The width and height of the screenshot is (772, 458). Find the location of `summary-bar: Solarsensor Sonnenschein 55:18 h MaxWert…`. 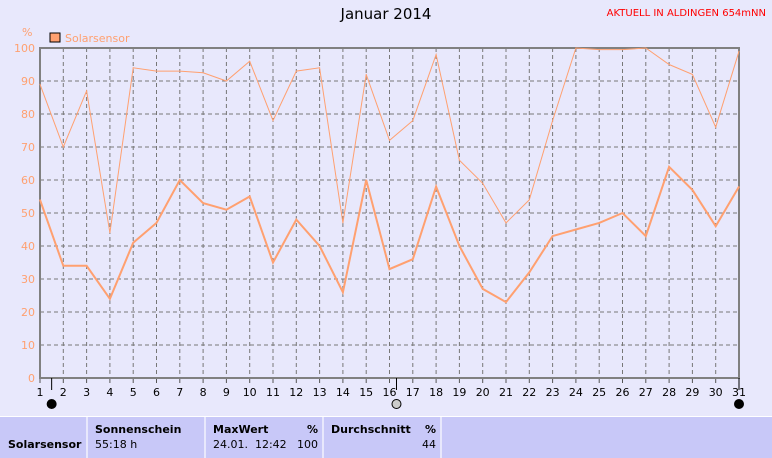

summary-bar: Solarsensor Sonnenschein 55:18 h MaxWert… is located at coordinates (386, 437).